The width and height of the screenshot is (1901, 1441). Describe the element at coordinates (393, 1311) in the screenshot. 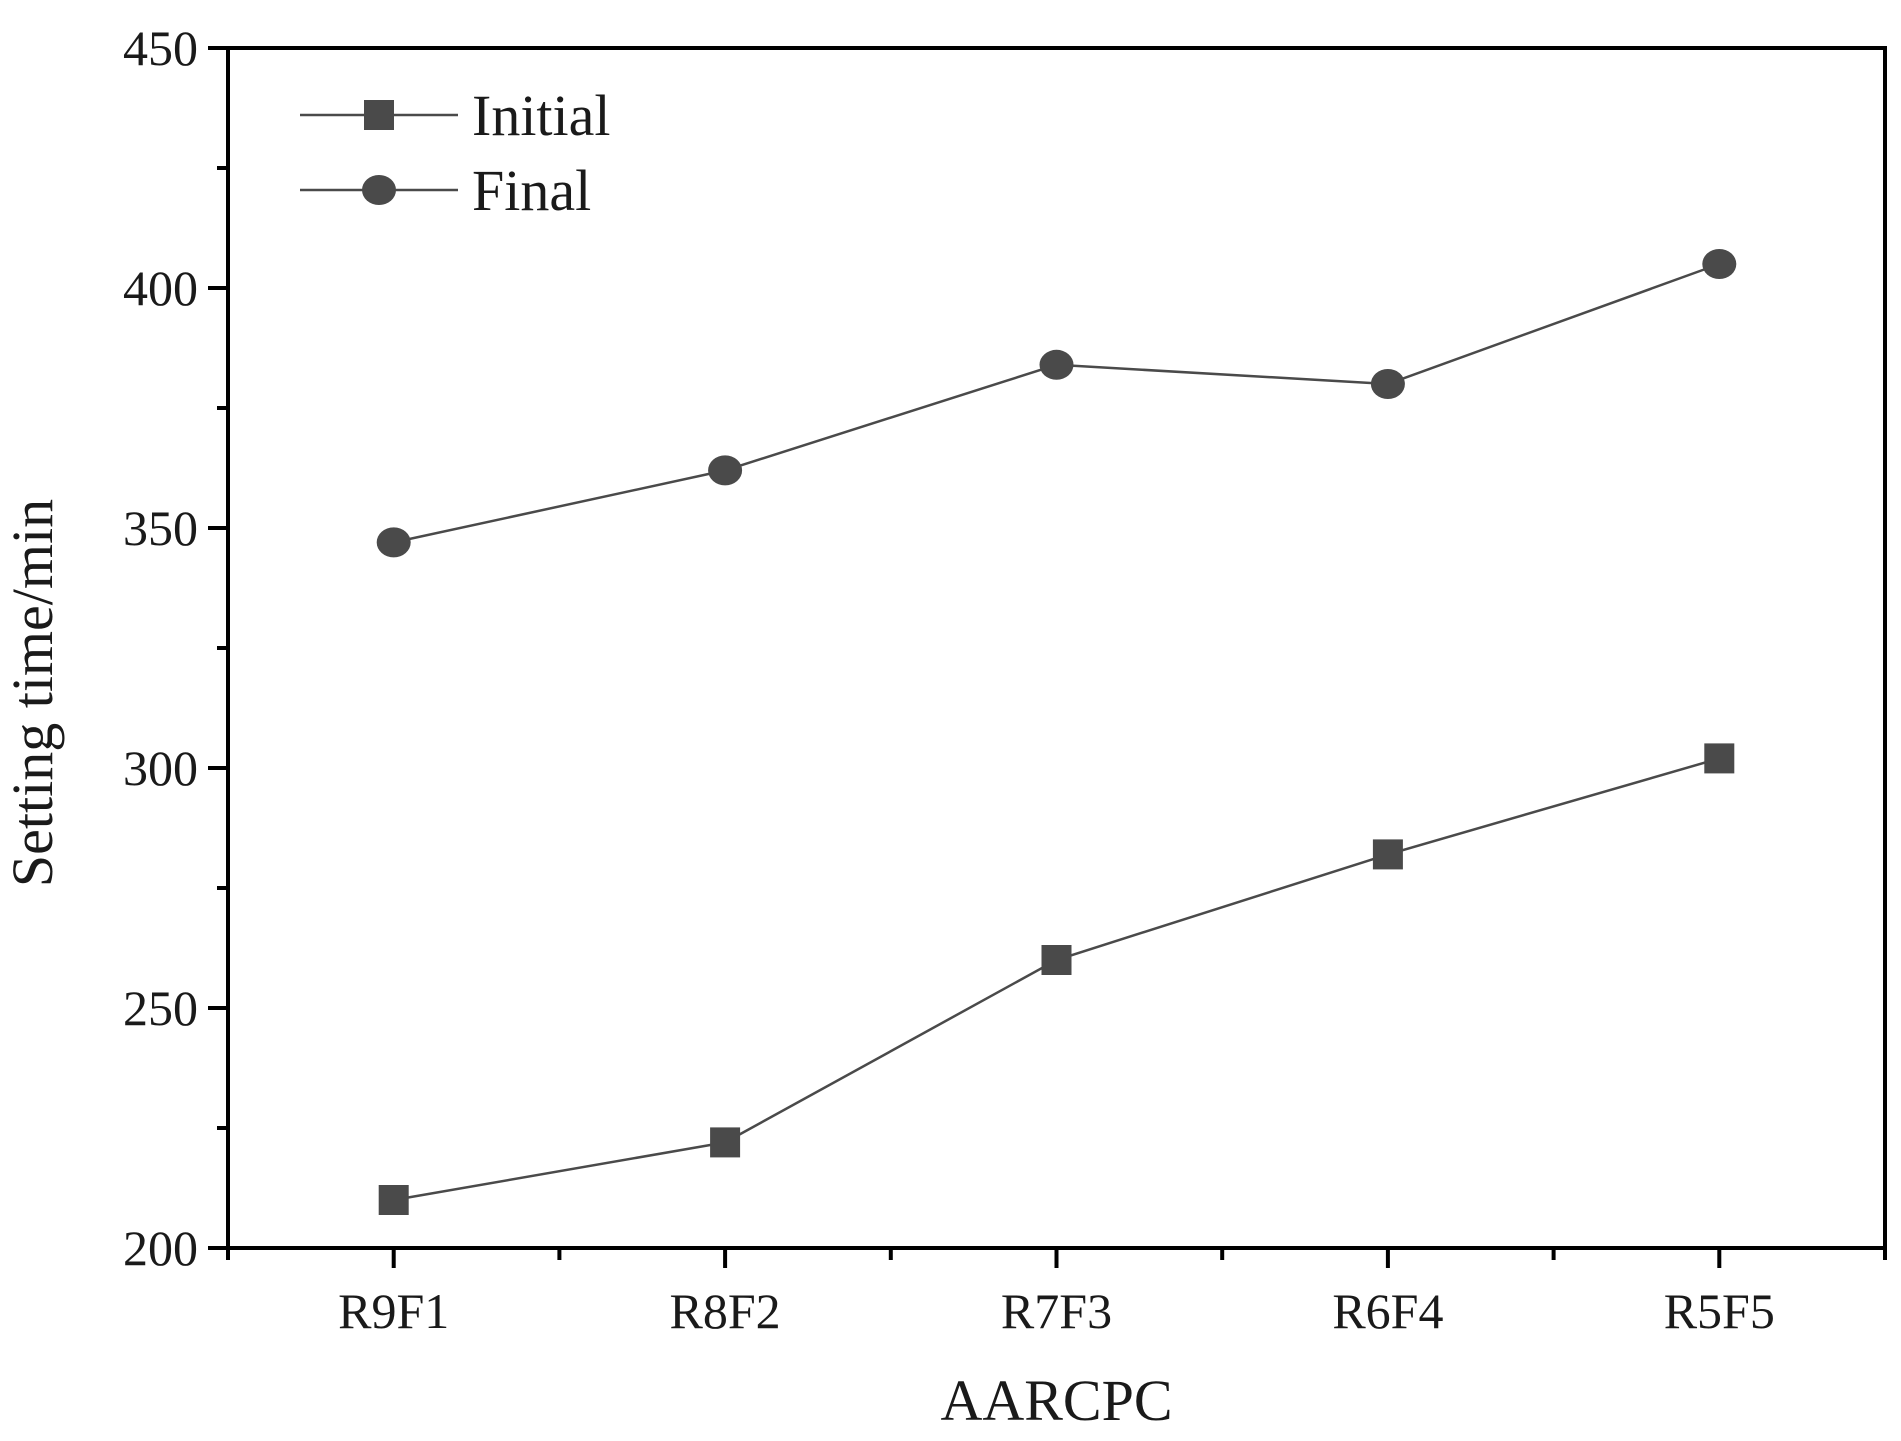

I see `x-tick-label: R9F1` at that location.